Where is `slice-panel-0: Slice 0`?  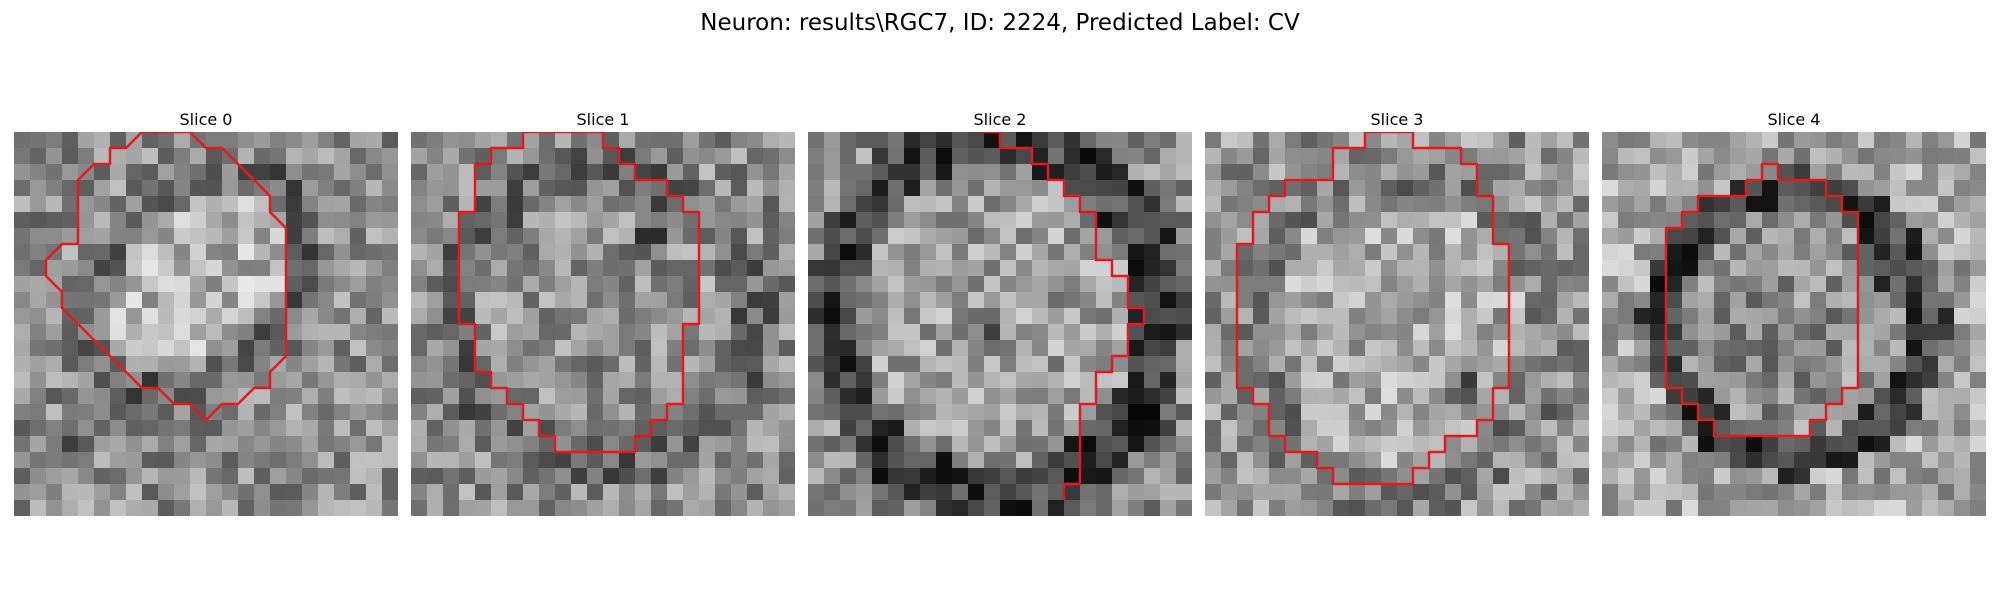 slice-panel-0: Slice 0 is located at coordinates (206, 312).